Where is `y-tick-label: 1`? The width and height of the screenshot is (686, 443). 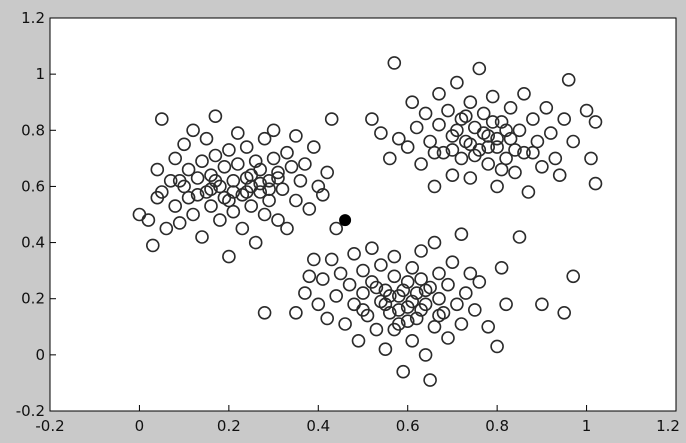
y-tick-label: 1 is located at coordinates (40, 74).